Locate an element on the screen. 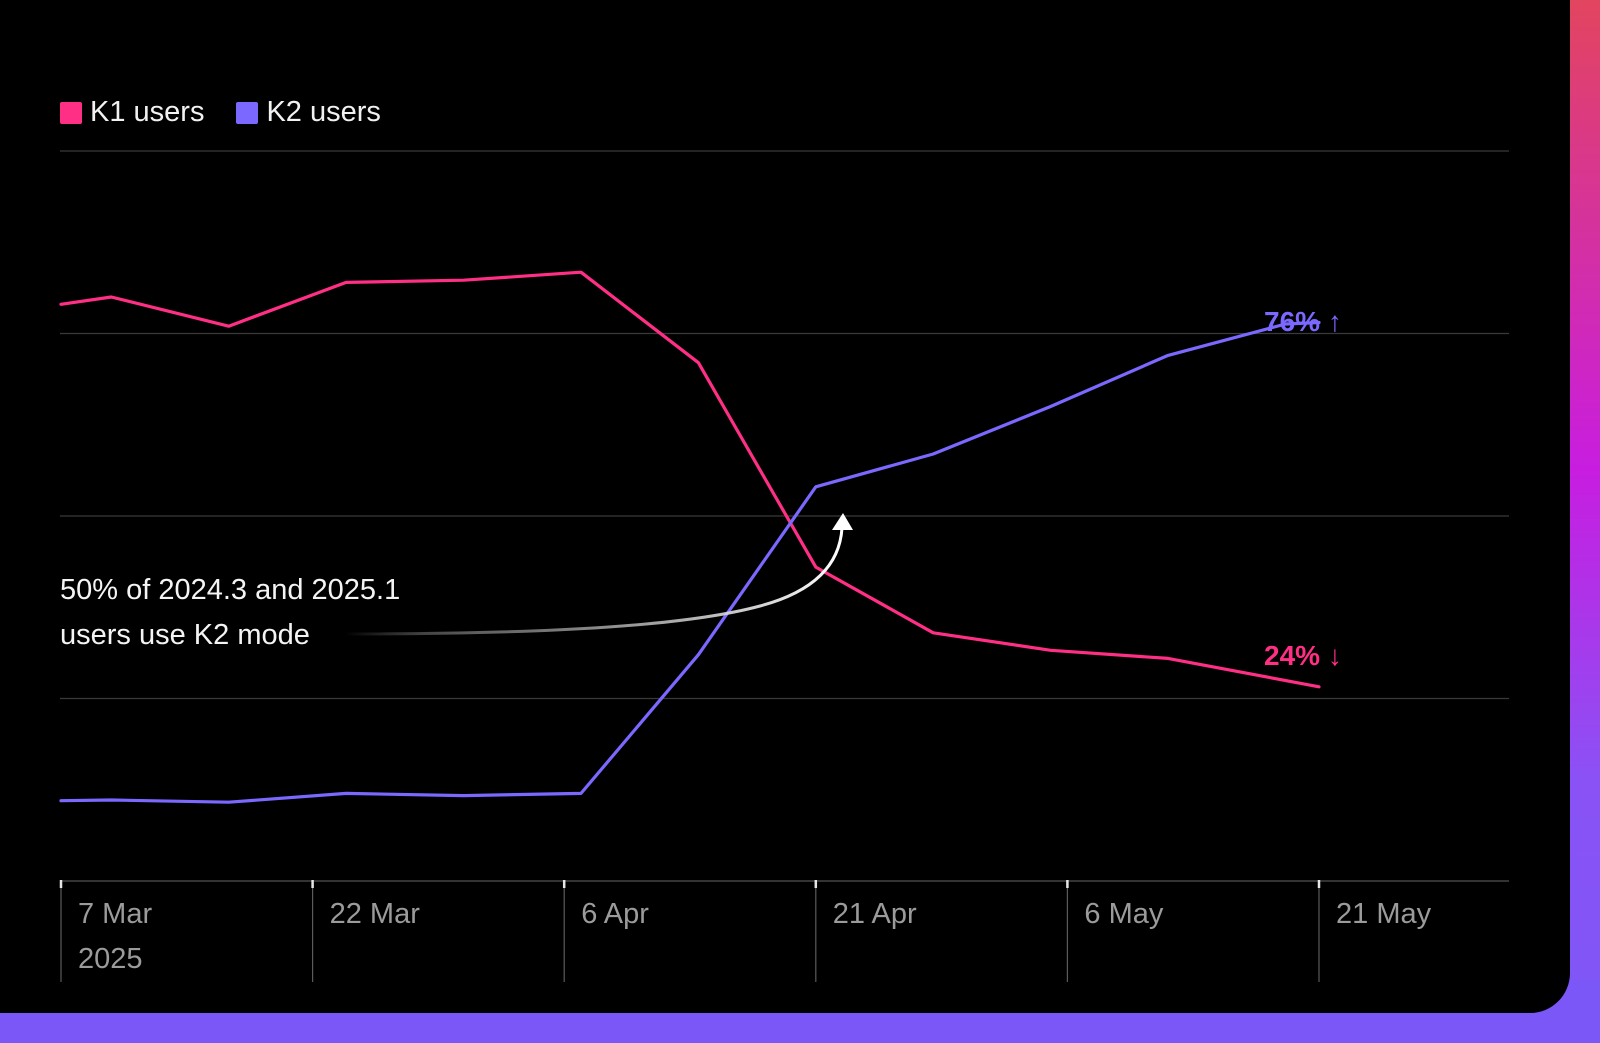  x-tick-label-line1: 21 Apr is located at coordinates (874, 914).